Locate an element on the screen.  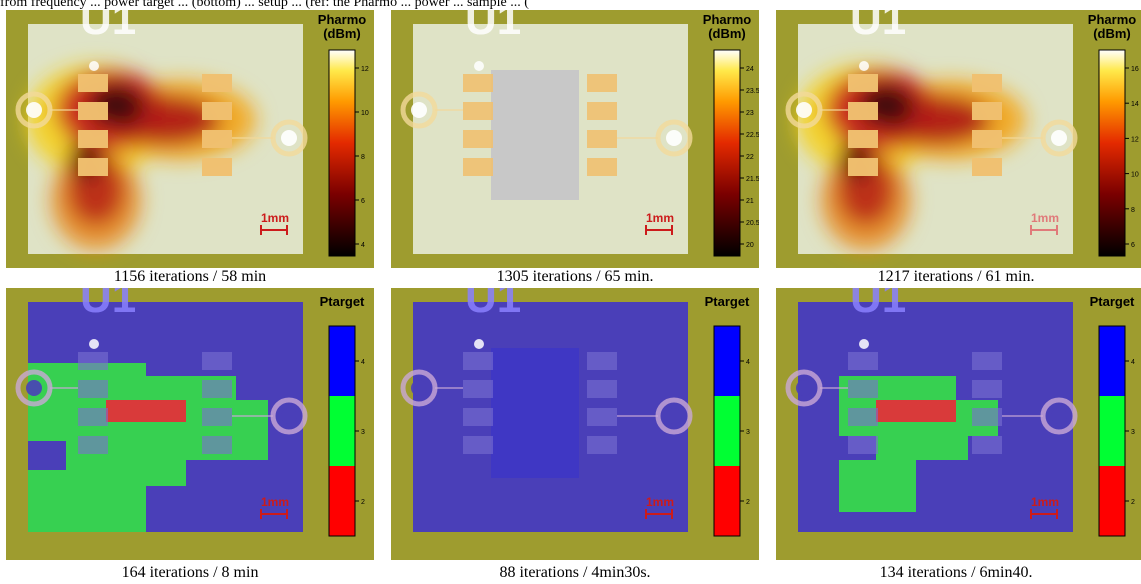
colorbar-tick-label: 22 is located at coordinates (750, 157).